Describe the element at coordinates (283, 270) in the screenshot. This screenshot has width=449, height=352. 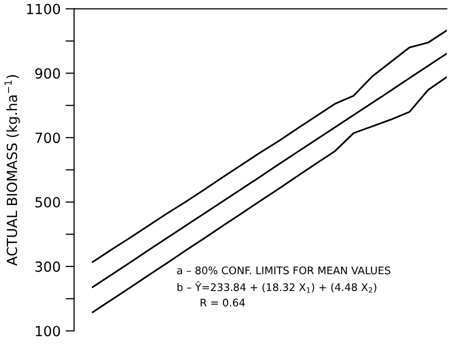
I see `annotation: a – 80% CONF. LIMITS FOR MEAN VALUES` at that location.